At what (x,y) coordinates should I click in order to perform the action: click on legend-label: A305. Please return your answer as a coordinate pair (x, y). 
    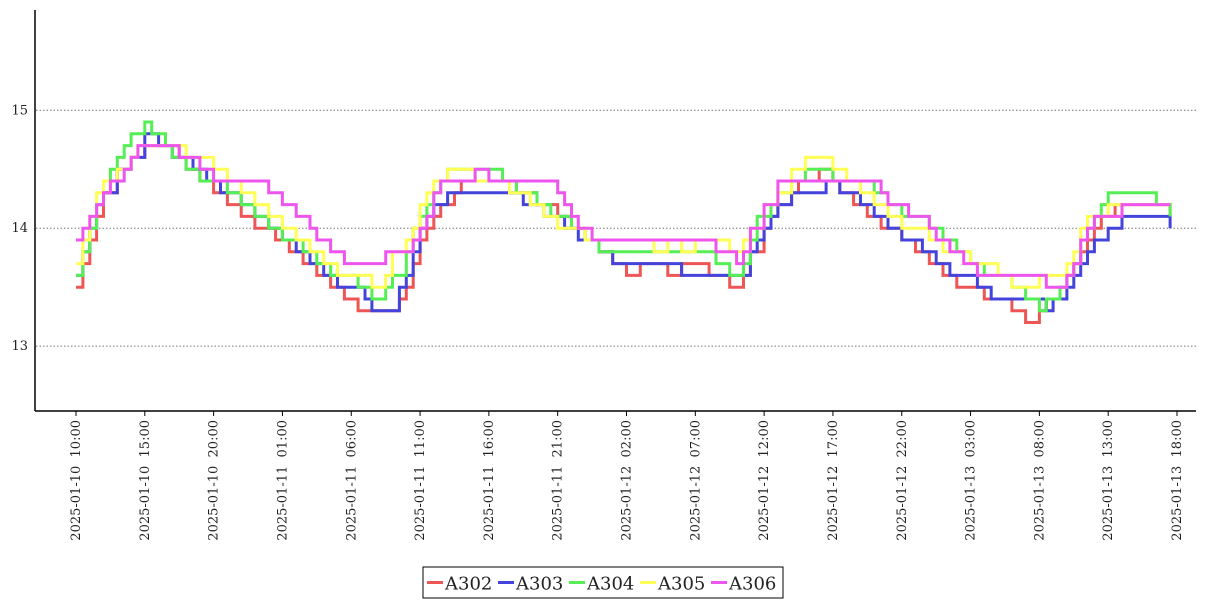
    Looking at the image, I should click on (681, 584).